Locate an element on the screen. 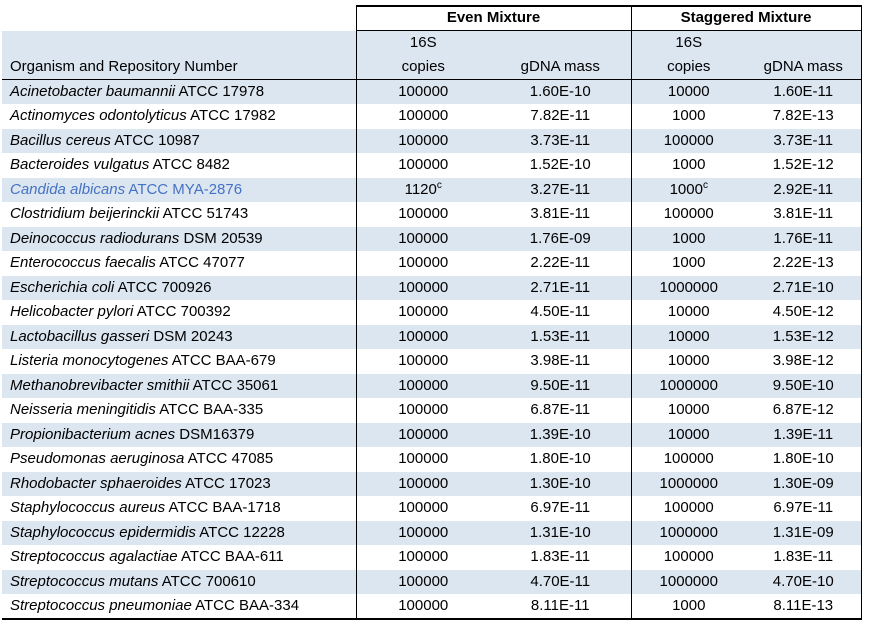 The height and width of the screenshot is (632, 869). staggered-gdna-mass-cell-value: 1.39E-11 is located at coordinates (803, 434).